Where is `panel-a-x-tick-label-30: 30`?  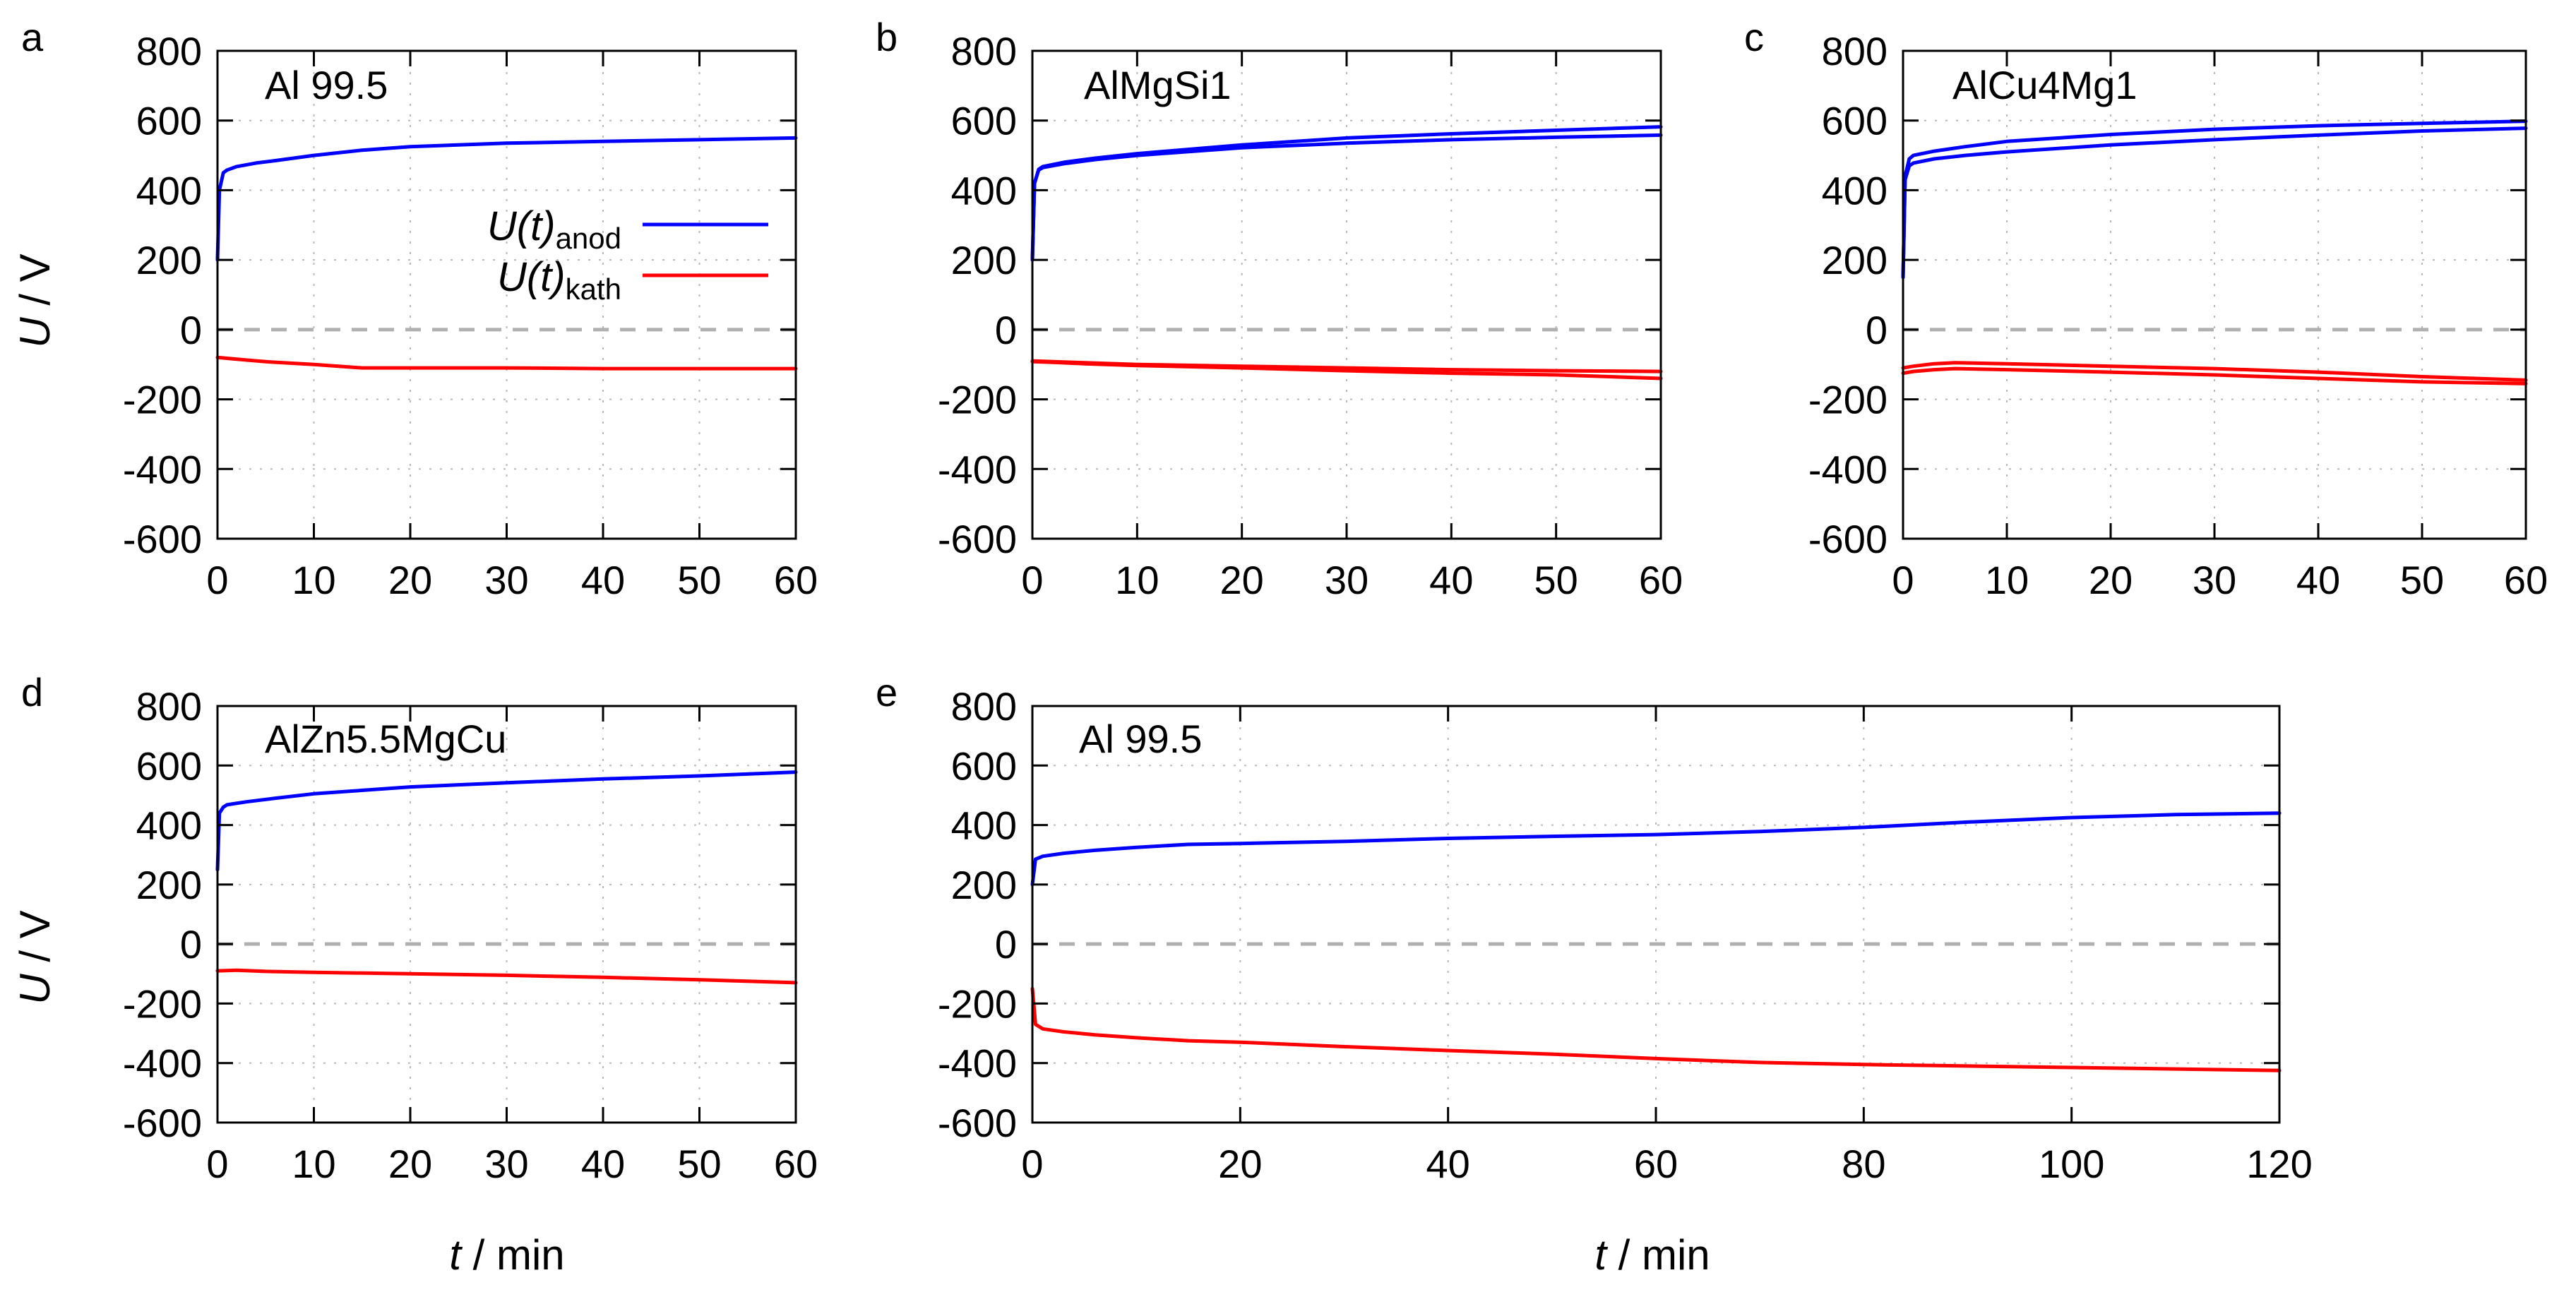
panel-a-x-tick-label-30: 30 is located at coordinates (506, 580).